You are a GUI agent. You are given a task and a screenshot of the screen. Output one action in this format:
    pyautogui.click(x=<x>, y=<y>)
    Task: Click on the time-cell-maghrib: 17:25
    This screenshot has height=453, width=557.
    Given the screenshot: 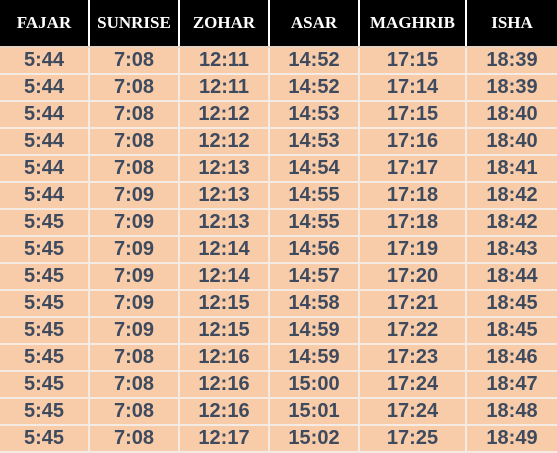 What is the action you would take?
    pyautogui.click(x=413, y=439)
    